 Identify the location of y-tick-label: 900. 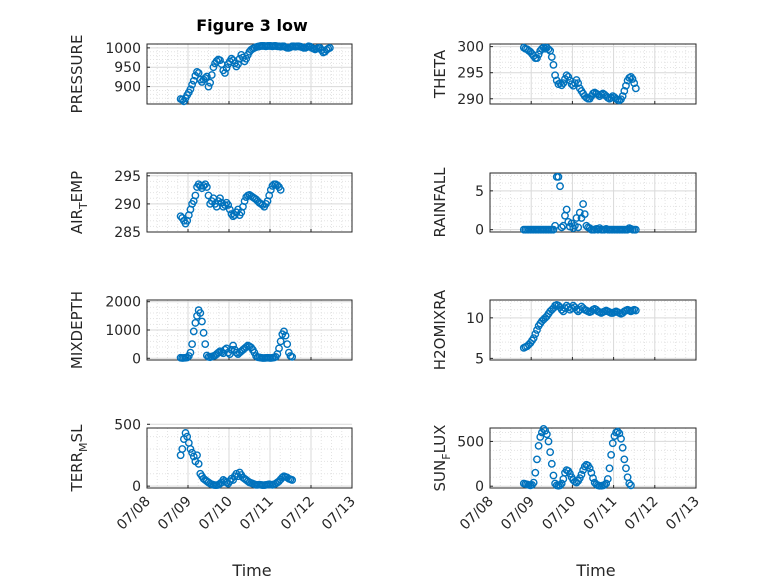
(127, 88).